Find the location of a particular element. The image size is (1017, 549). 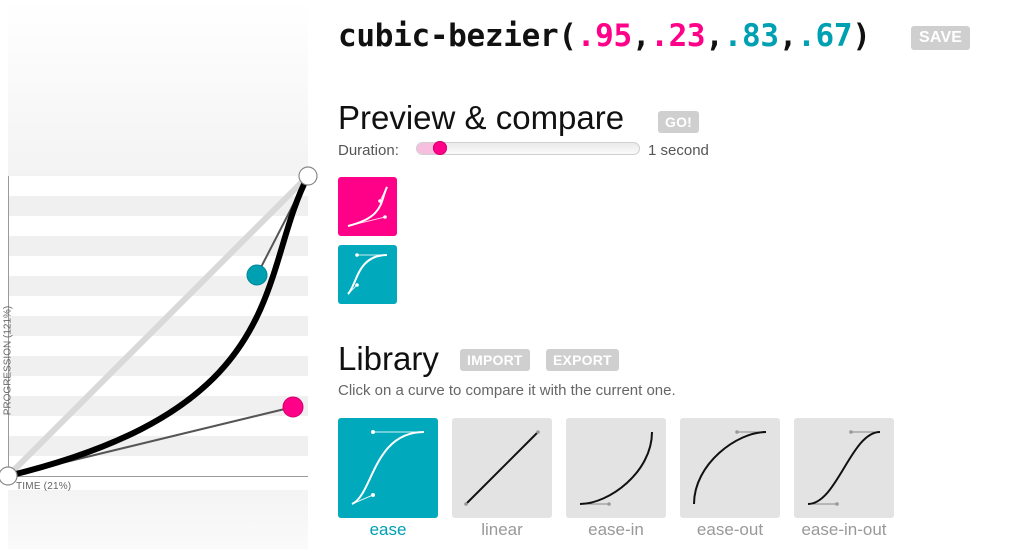

code-prefix: cubic-bezier( is located at coordinates (457, 36).